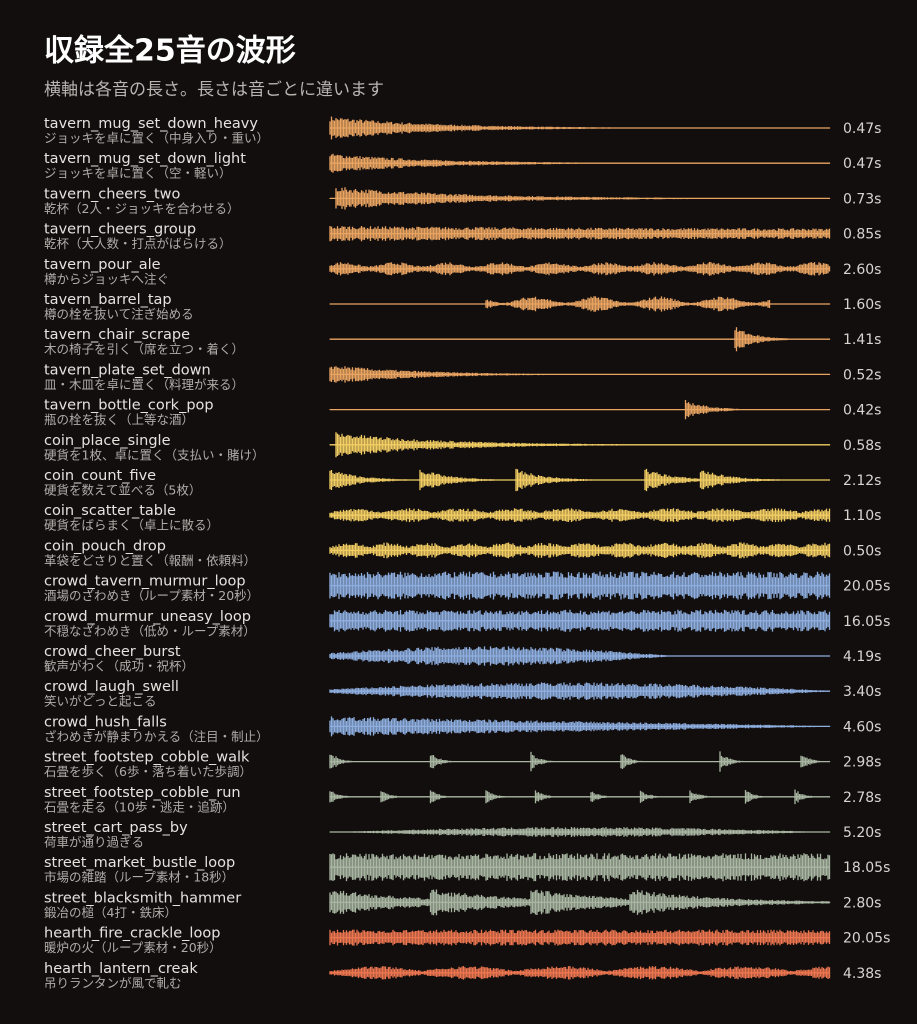 Image resolution: width=917 pixels, height=1024 pixels. I want to click on duration-label: 3.40s, so click(862, 692).